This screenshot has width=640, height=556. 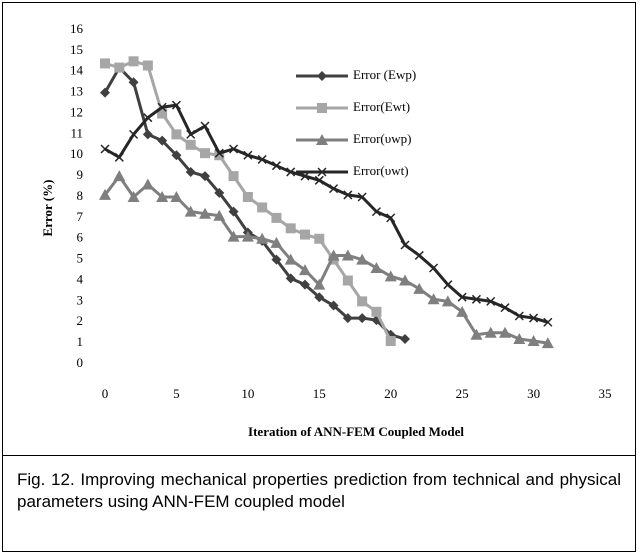 I want to click on x-tick-label: 15, so click(x=319, y=393).